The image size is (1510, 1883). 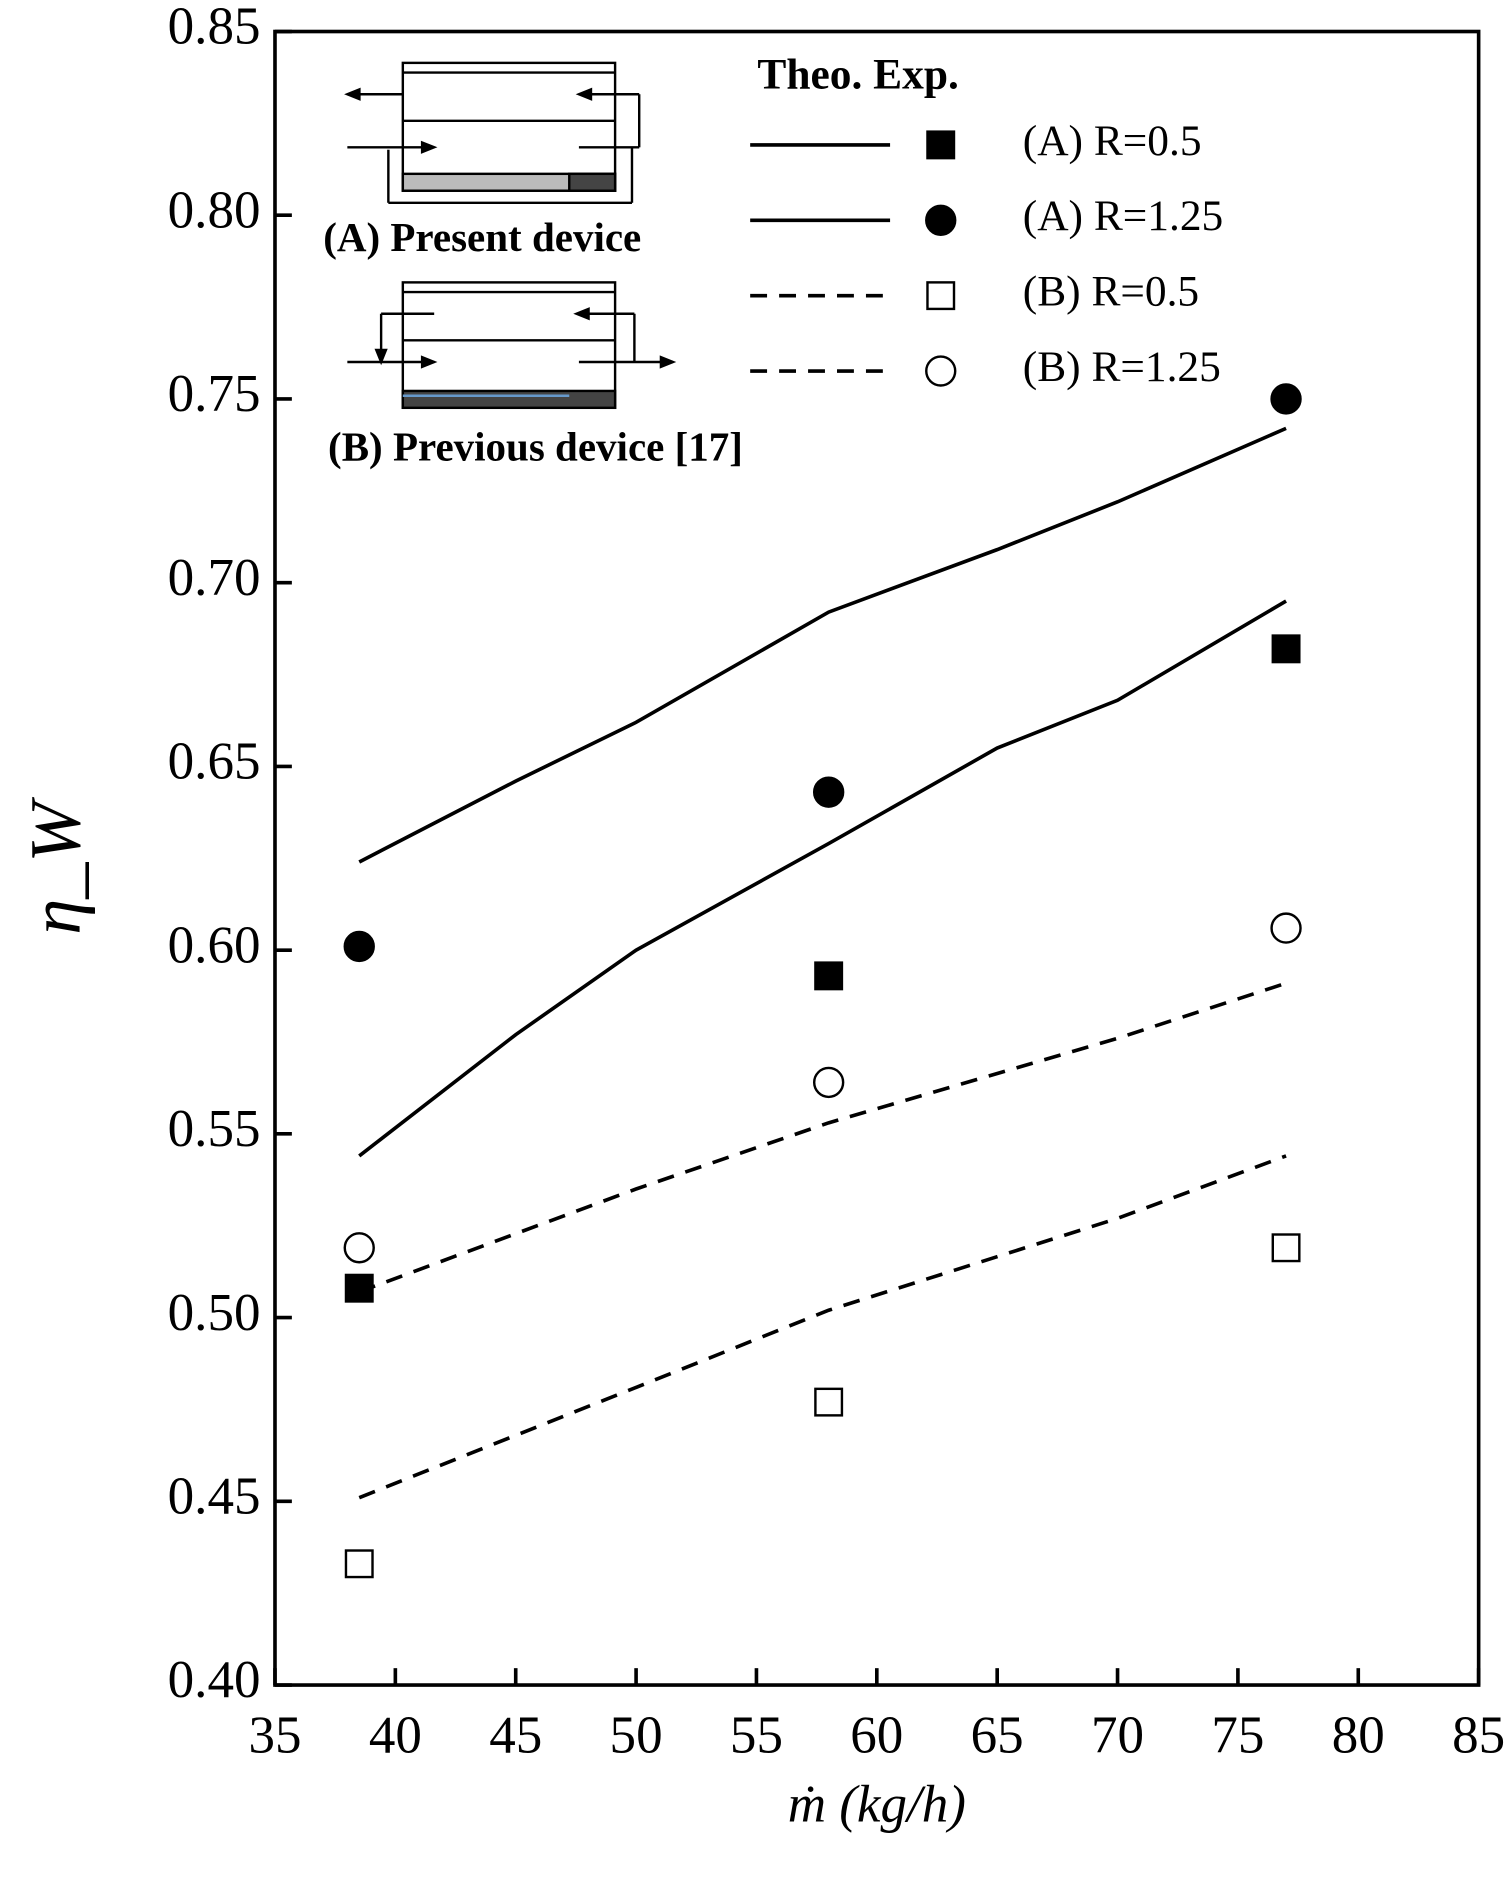 What do you see at coordinates (482, 237) in the screenshot?
I see `annotation: (A) Present device` at bounding box center [482, 237].